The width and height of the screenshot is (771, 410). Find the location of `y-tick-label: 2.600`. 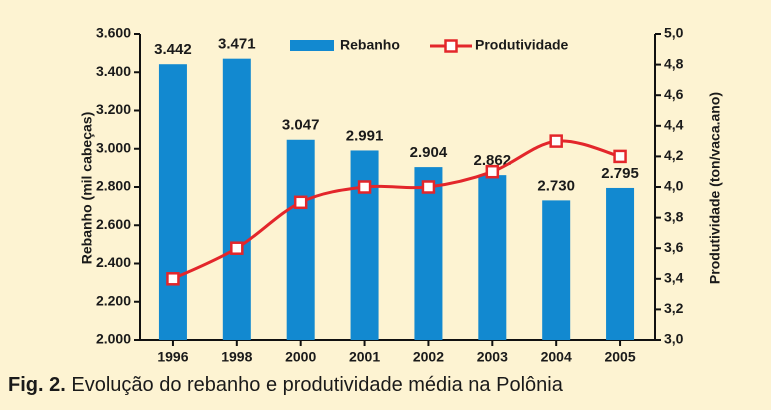

y-tick-label: 2.600 is located at coordinates (113, 224).